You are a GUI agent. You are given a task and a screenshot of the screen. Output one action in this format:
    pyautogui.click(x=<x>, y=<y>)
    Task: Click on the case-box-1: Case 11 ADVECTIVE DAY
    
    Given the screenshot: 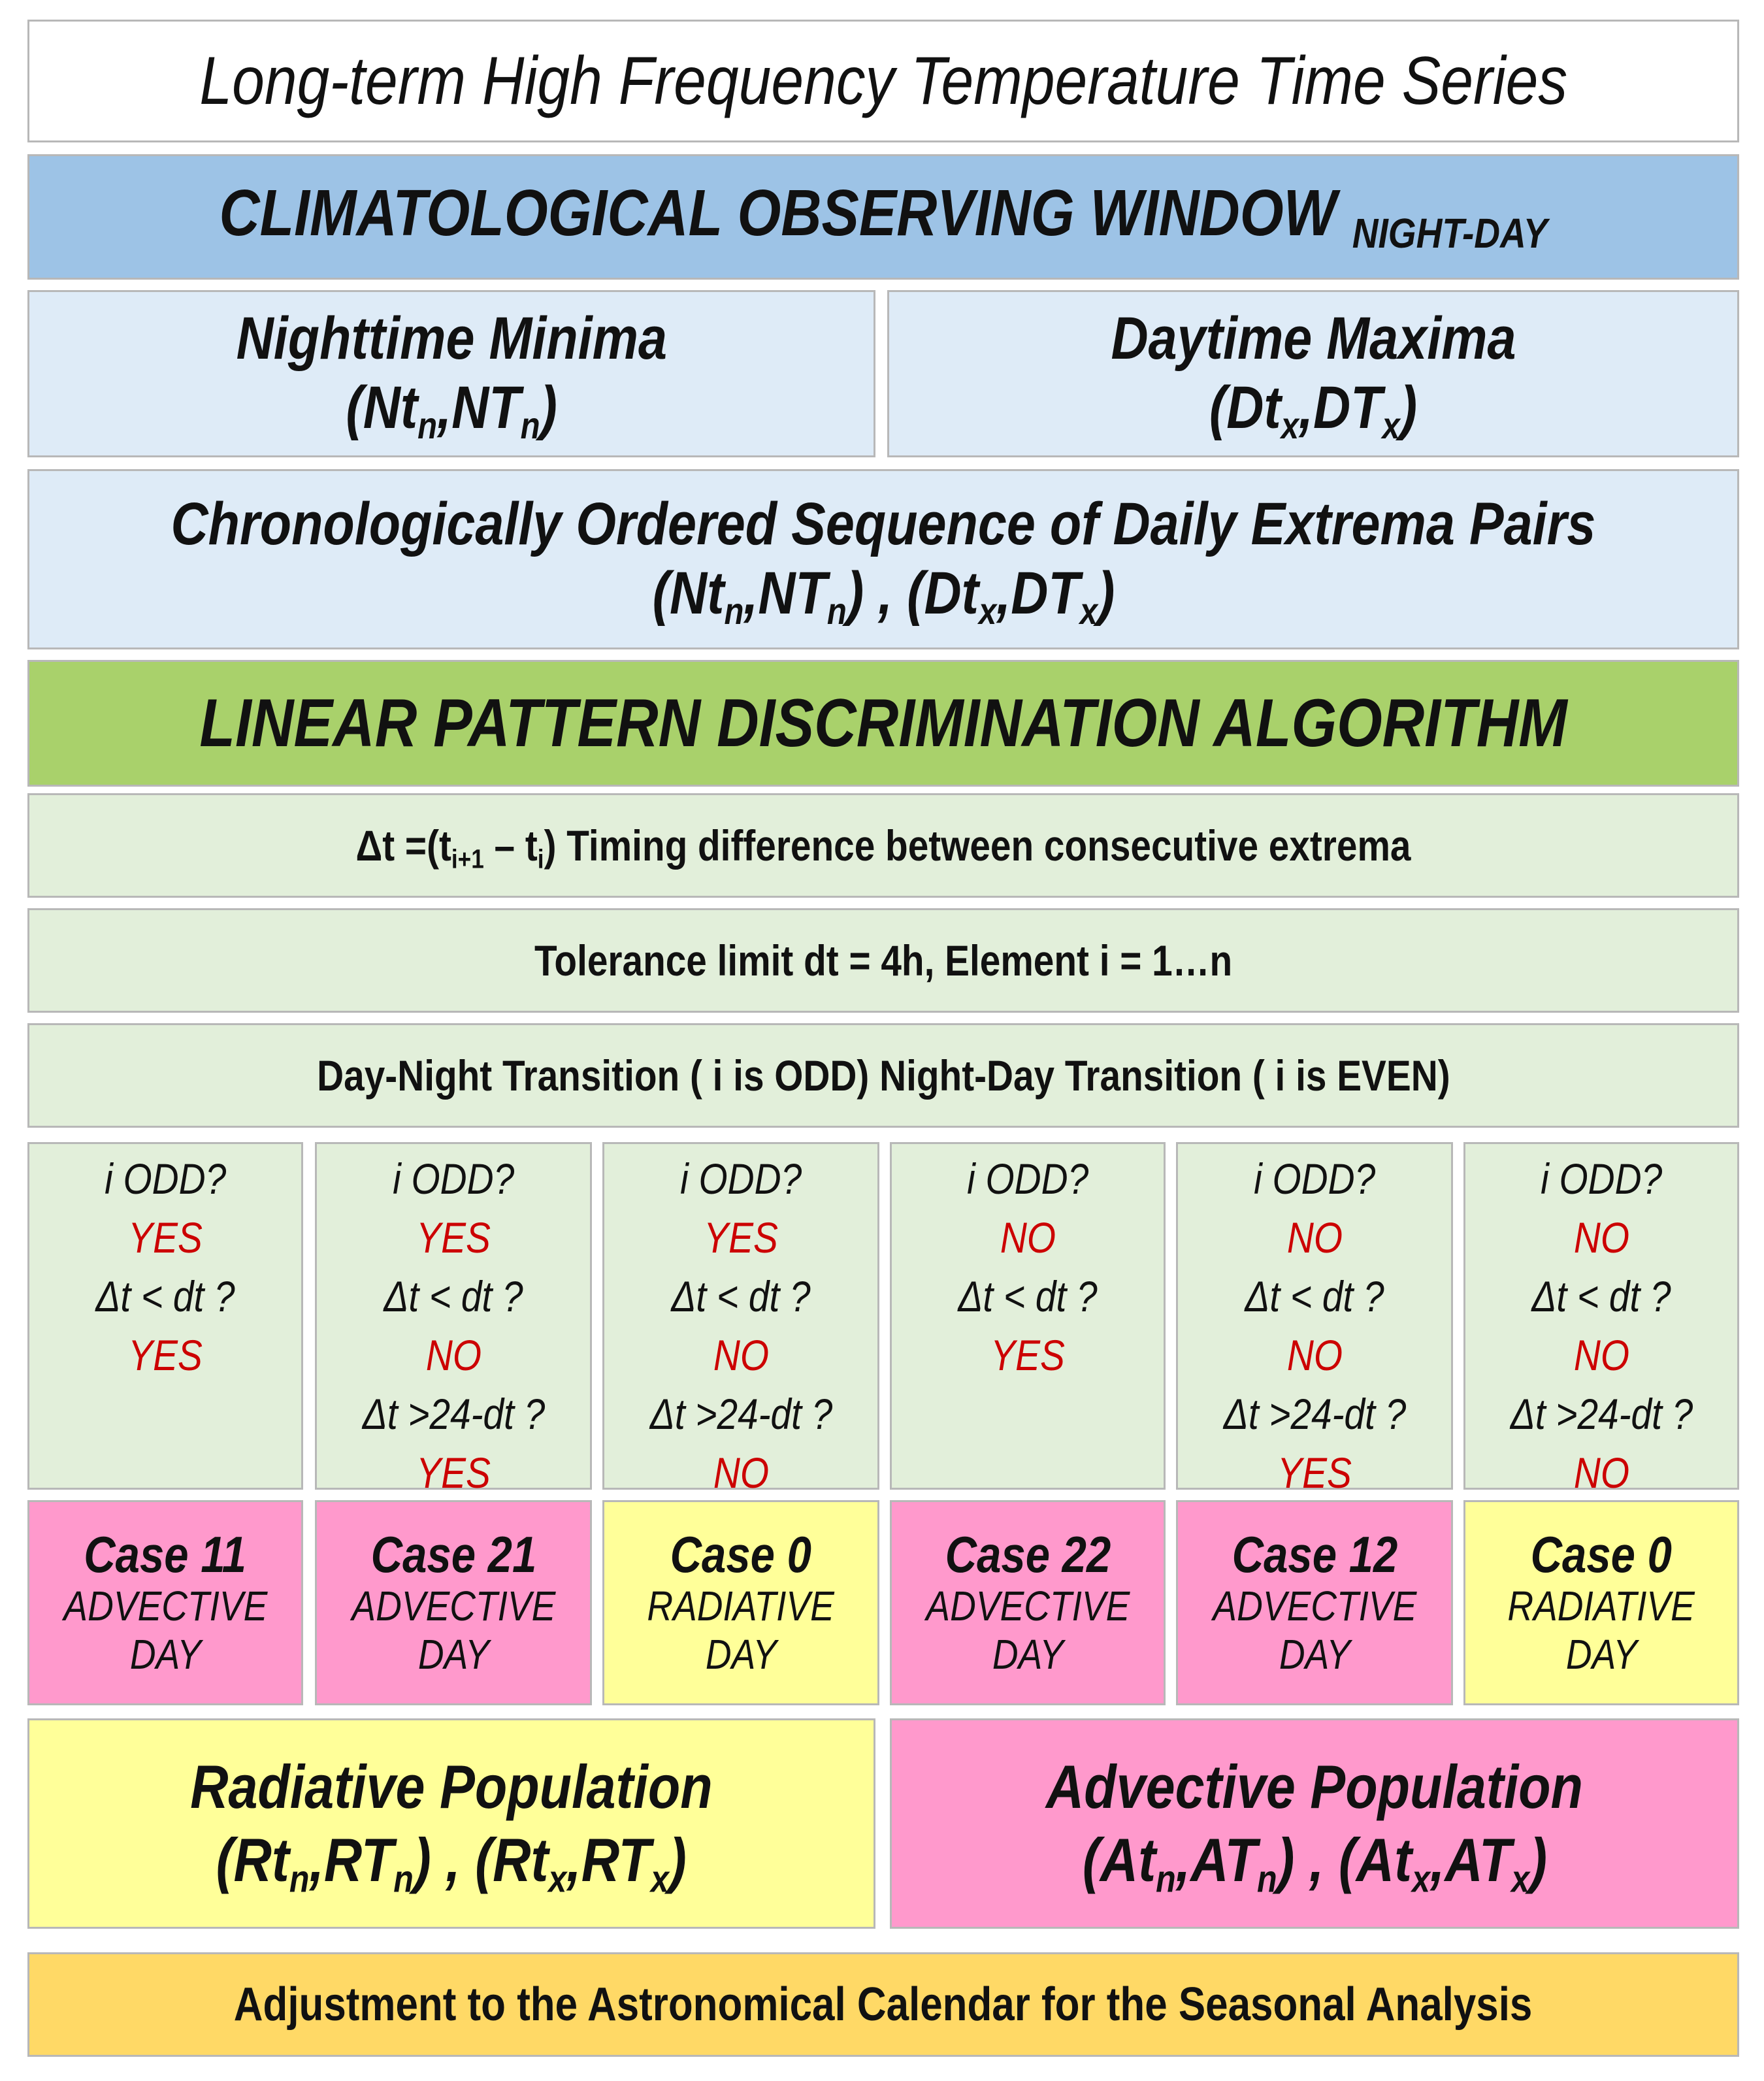 What is the action you would take?
    pyautogui.click(x=165, y=1602)
    